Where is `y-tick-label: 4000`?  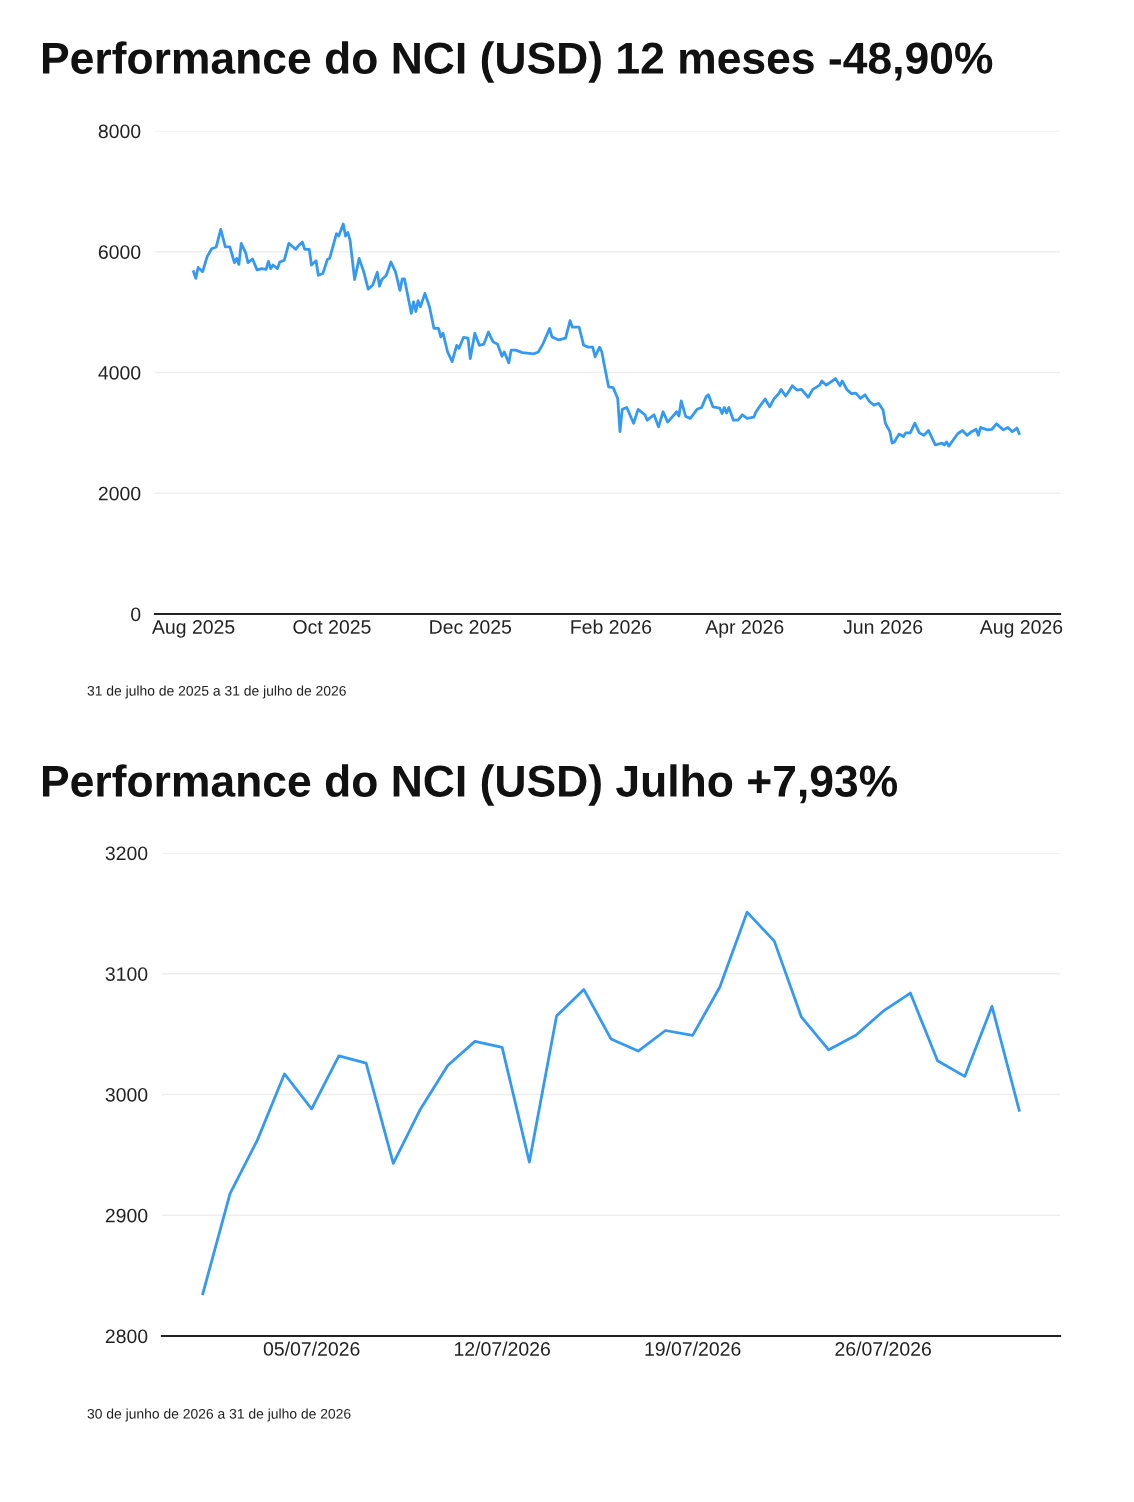
y-tick-label: 4000 is located at coordinates (119, 372).